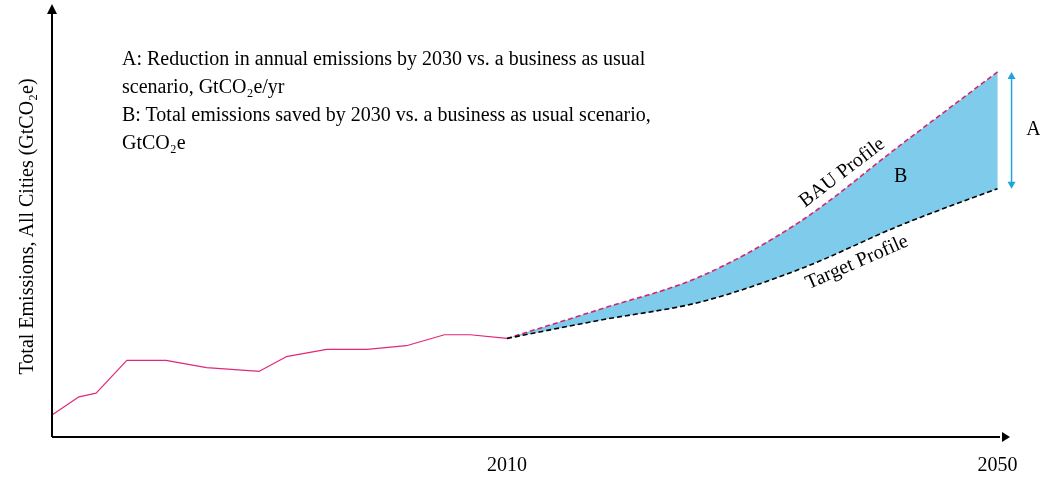  What do you see at coordinates (997, 464) in the screenshot?
I see `x-tick-label: 2050` at bounding box center [997, 464].